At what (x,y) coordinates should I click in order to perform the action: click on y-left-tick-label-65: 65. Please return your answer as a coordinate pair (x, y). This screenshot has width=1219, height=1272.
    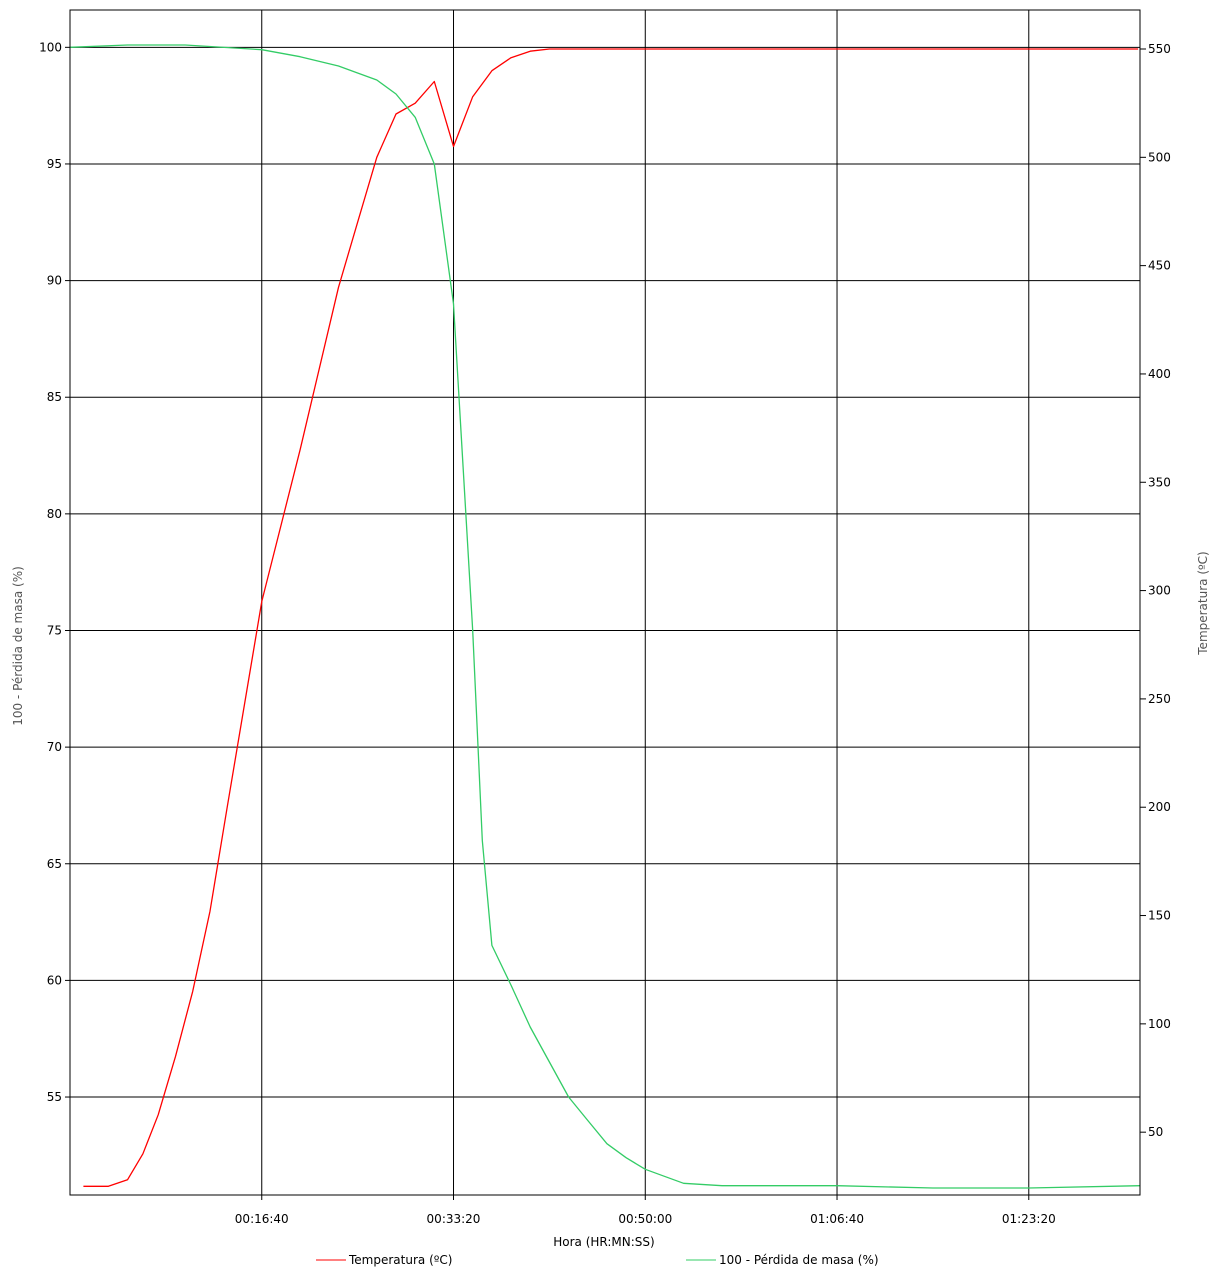
    Looking at the image, I should click on (54, 864).